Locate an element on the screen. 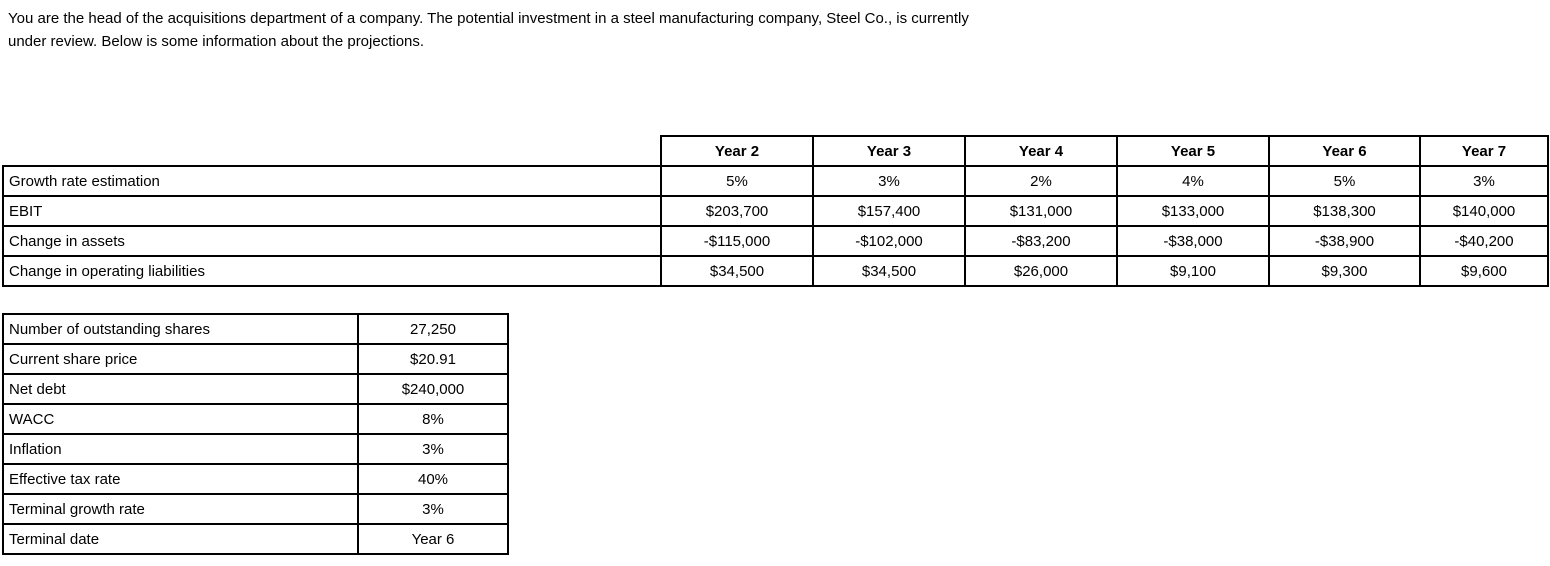 Image resolution: width=1550 pixels, height=566 pixels. label-terminal-date: Terminal date is located at coordinates (180, 539).